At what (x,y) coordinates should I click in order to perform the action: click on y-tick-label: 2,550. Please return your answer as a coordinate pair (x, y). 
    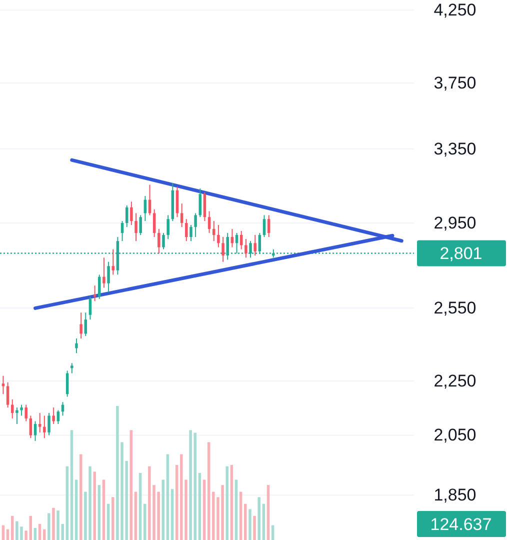
    Looking at the image, I should click on (455, 308).